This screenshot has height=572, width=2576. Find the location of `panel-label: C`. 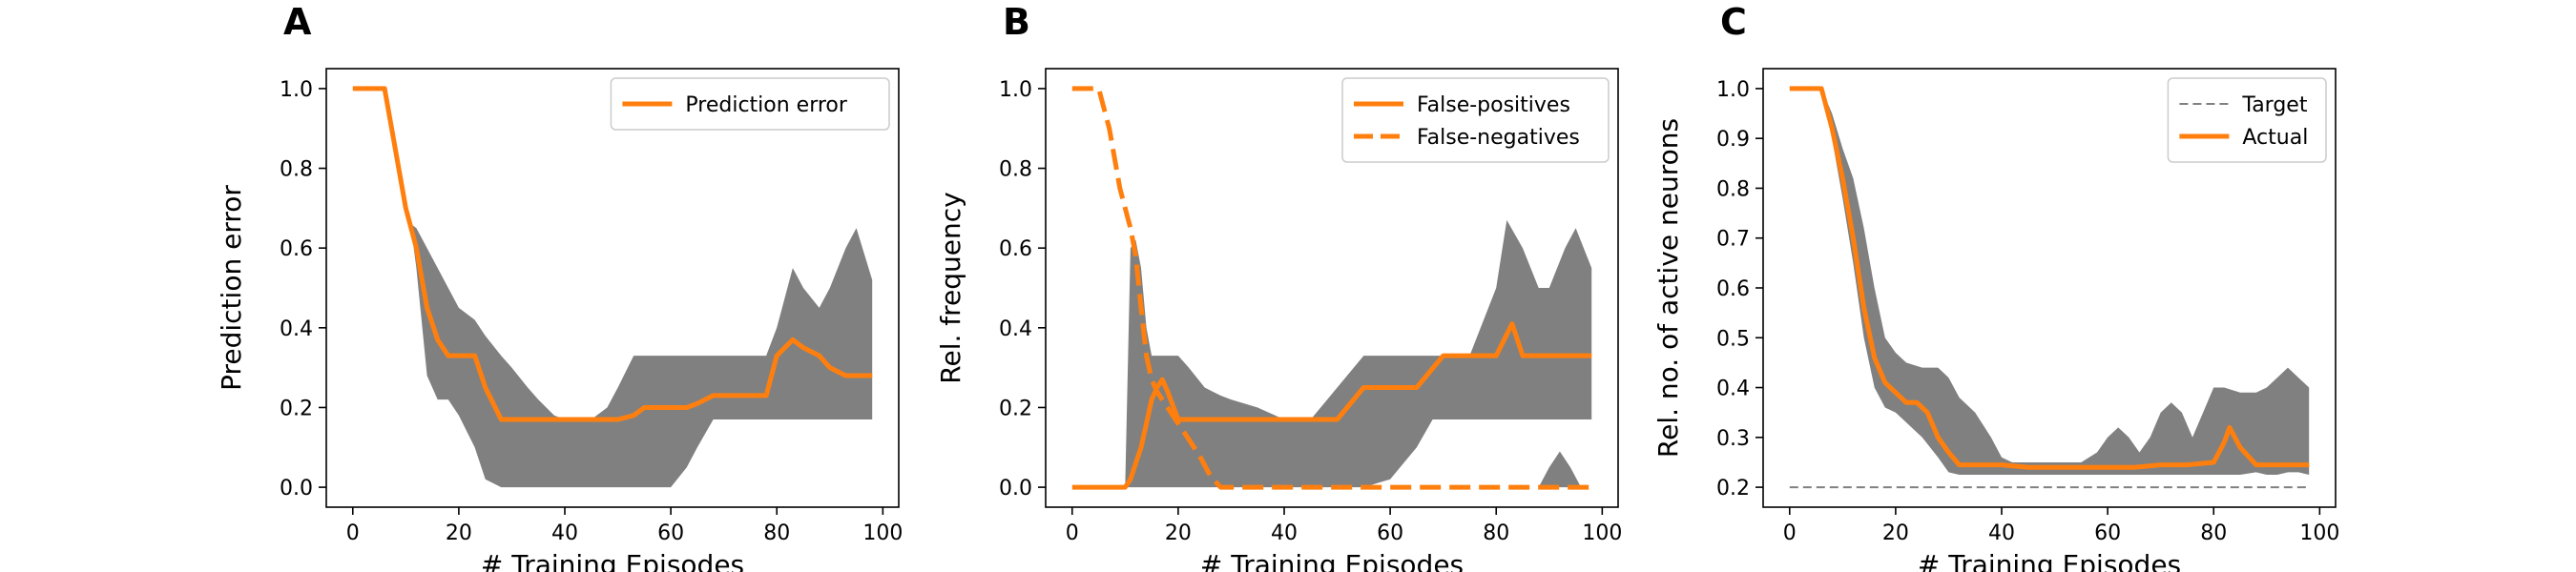

panel-label: C is located at coordinates (1733, 22).